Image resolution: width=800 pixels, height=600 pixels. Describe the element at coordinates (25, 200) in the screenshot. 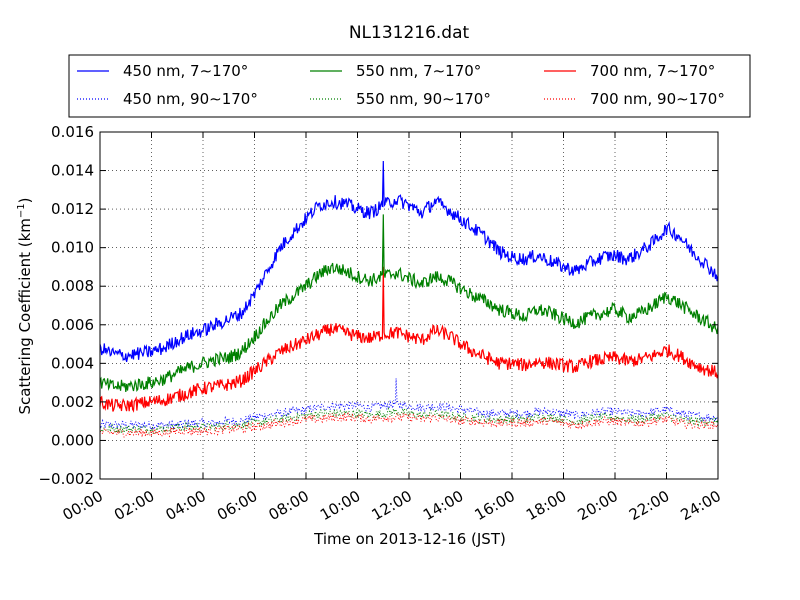

I see `y-axis-label-suffix: )` at that location.